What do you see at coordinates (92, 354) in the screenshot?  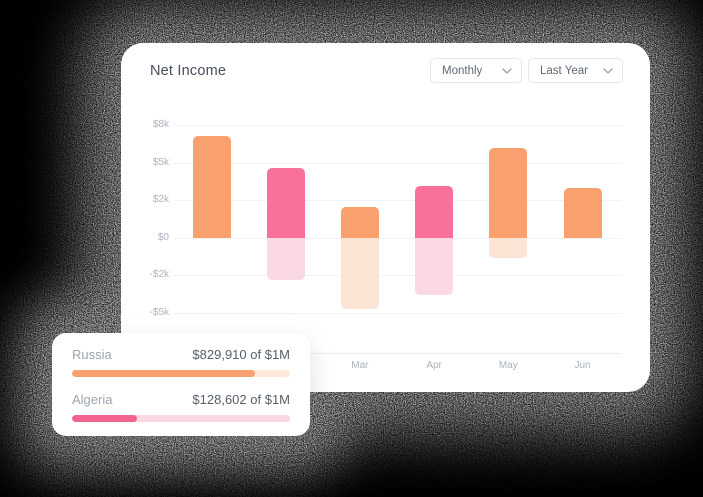 I see `country-label: Russia` at bounding box center [92, 354].